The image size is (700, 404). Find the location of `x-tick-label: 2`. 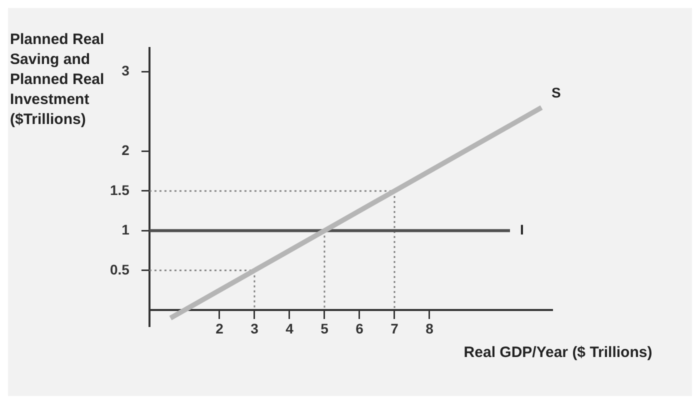

x-tick-label: 2 is located at coordinates (220, 328).